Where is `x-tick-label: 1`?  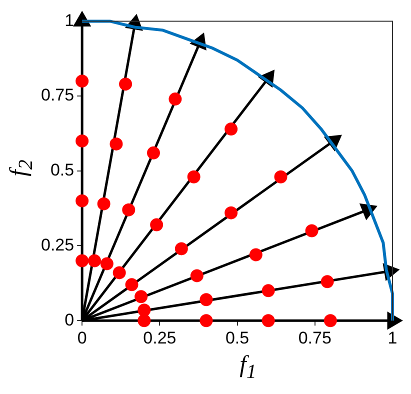
x-tick-label: 1 is located at coordinates (393, 338).